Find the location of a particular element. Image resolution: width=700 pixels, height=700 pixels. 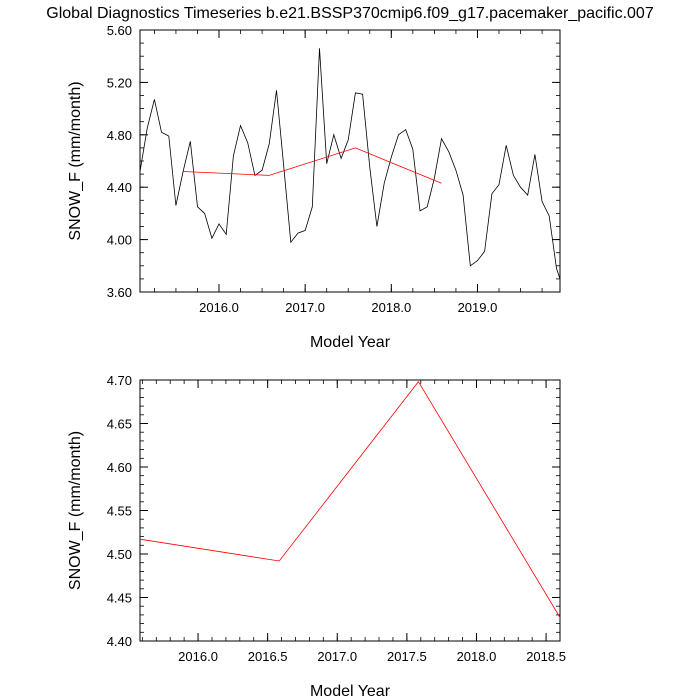

y-tick-label: 4.45 is located at coordinates (119, 598).